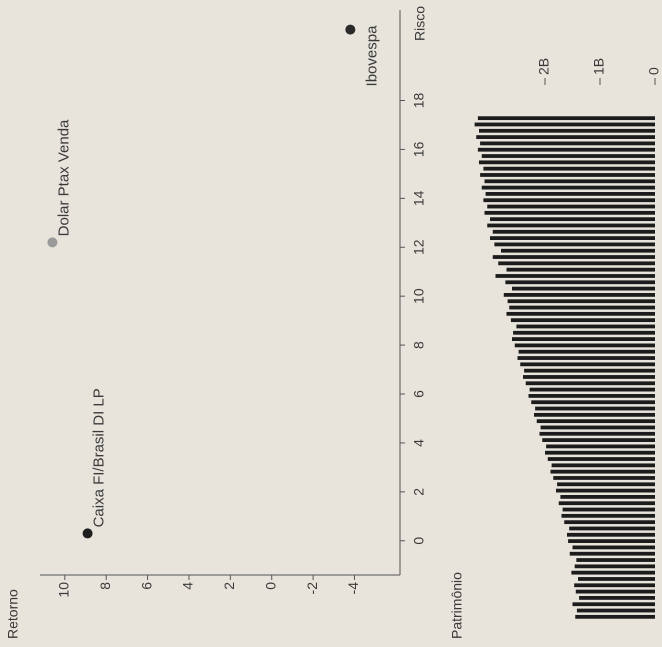  Describe the element at coordinates (544, 66) in the screenshot. I see `y-tick-label: 2B` at that location.